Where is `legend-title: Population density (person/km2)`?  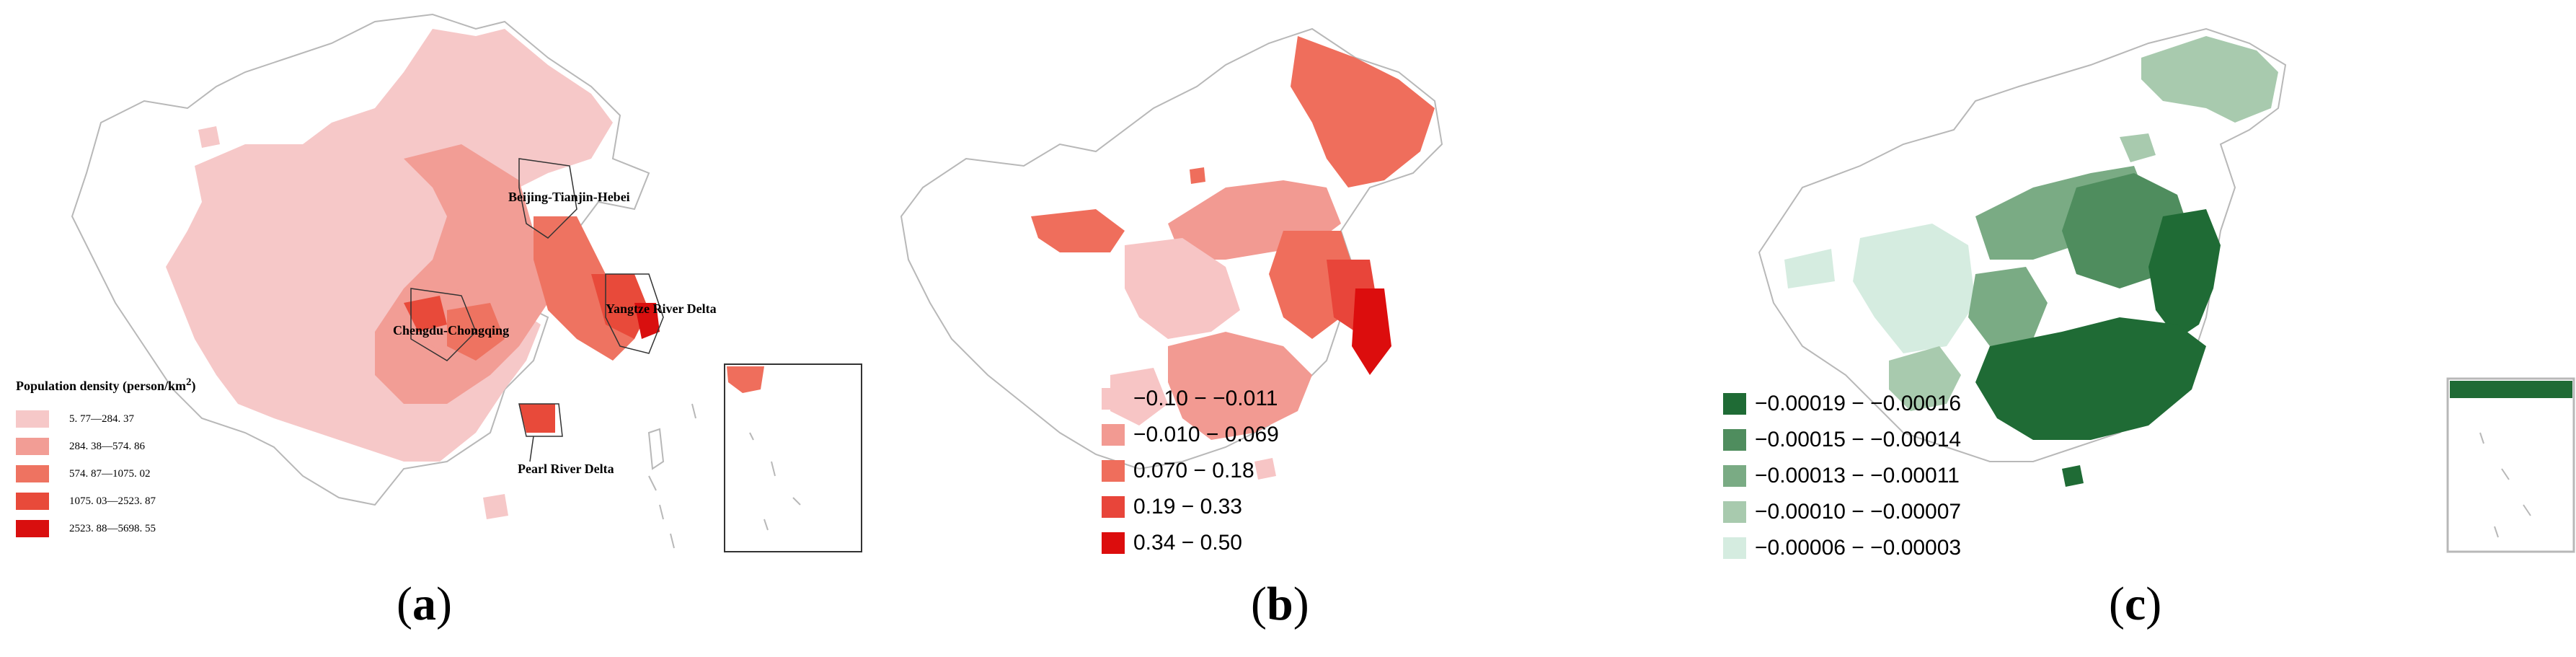 legend-title: Population density (person/km2) is located at coordinates (106, 385).